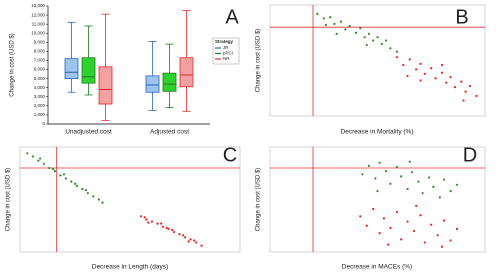 This screenshot has height=276, width=500. I want to click on y-tick-label: 6,000, so click(40, 69).